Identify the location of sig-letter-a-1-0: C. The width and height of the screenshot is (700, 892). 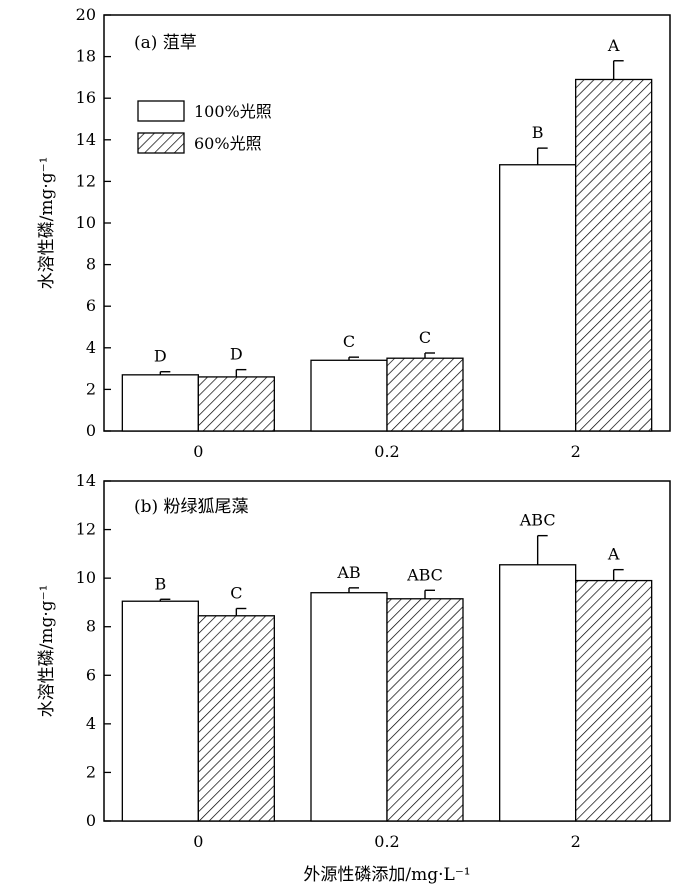
(349, 341).